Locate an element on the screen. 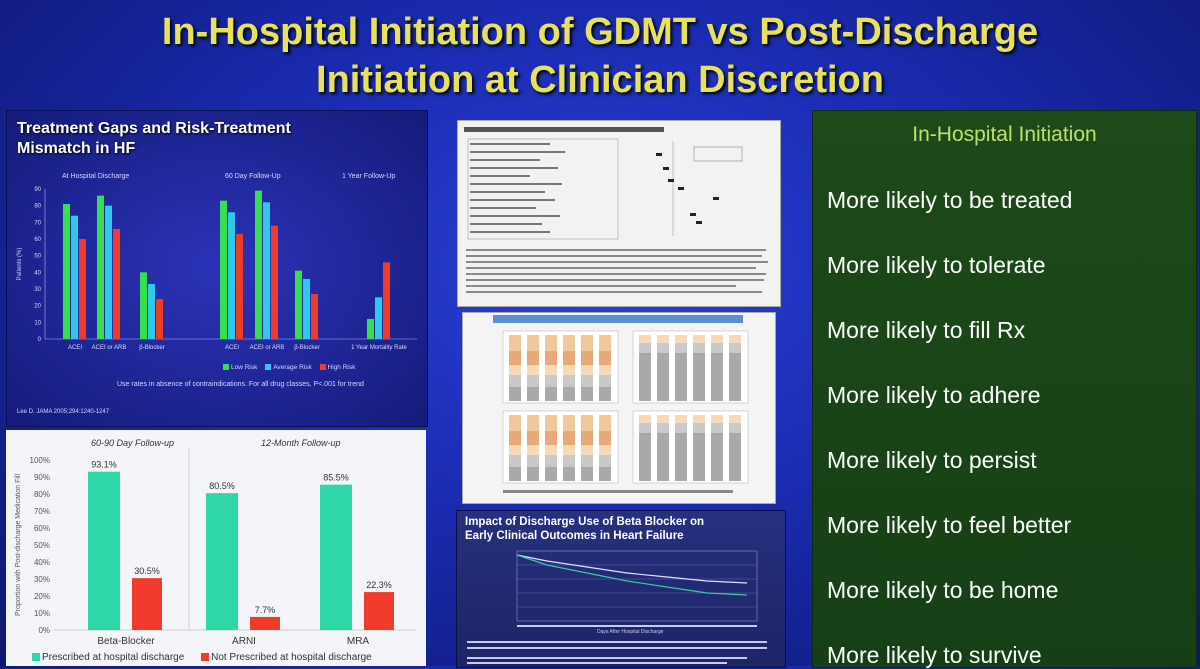 The height and width of the screenshot is (669, 1200). medication-status-thumbnail is located at coordinates (621, 404).